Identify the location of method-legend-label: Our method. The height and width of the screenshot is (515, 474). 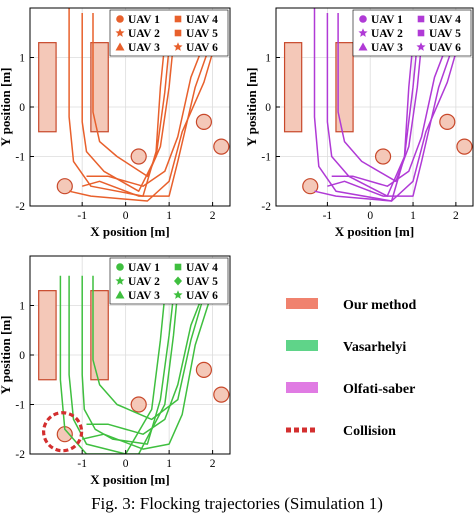
(379, 305).